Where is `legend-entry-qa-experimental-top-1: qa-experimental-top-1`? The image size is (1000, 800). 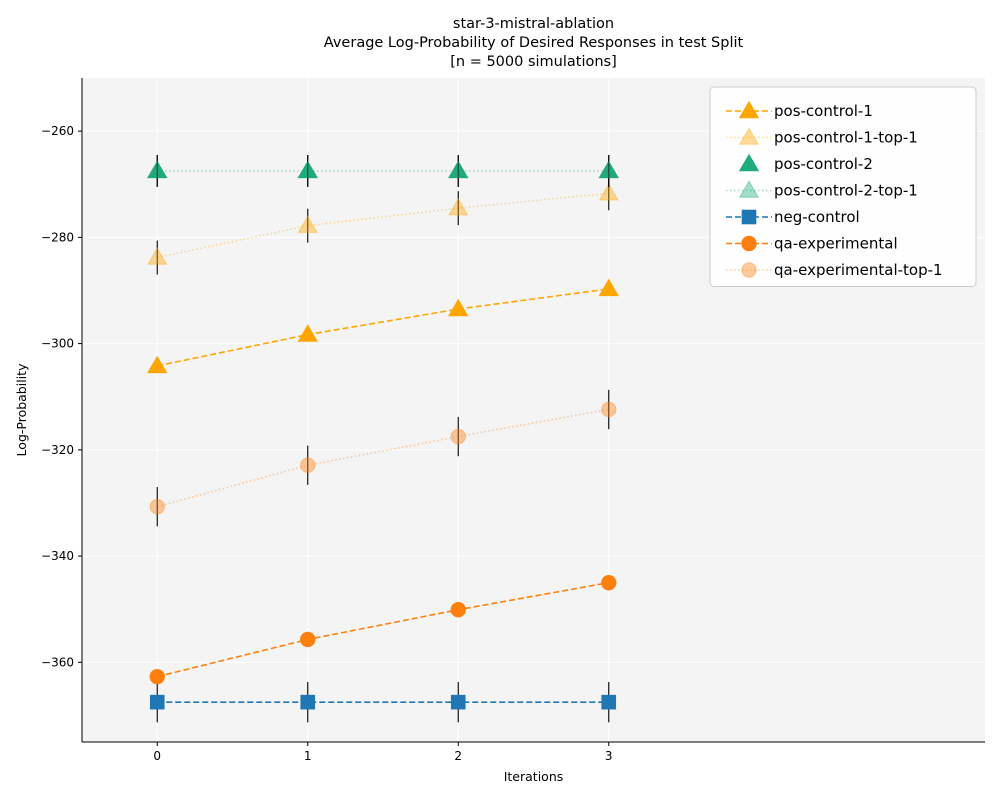 legend-entry-qa-experimental-top-1: qa-experimental-top-1 is located at coordinates (834, 270).